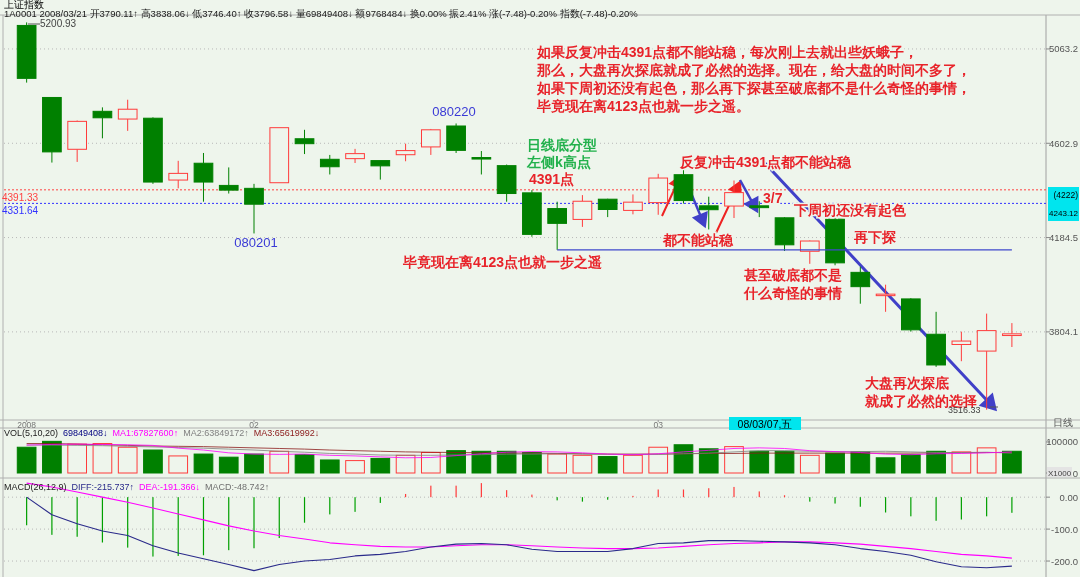 This screenshot has height=577, width=1080. What do you see at coordinates (1066, 195) in the screenshot?
I see `text: (4222)` at bounding box center [1066, 195].